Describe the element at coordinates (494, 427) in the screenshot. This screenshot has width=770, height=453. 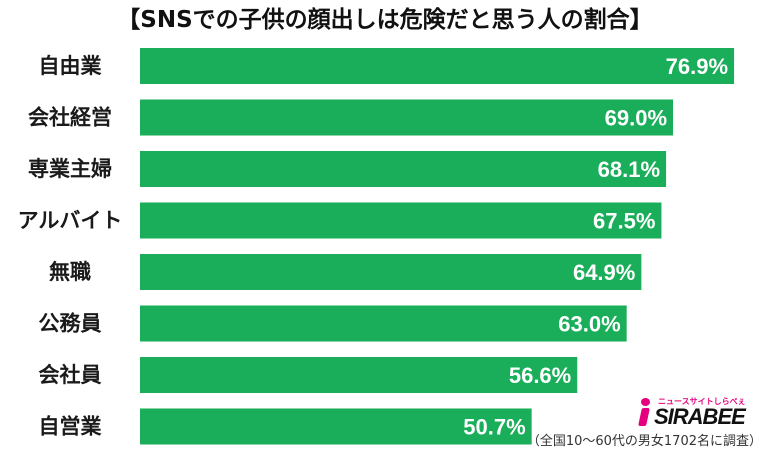
I see `value-label: 50.7%` at that location.